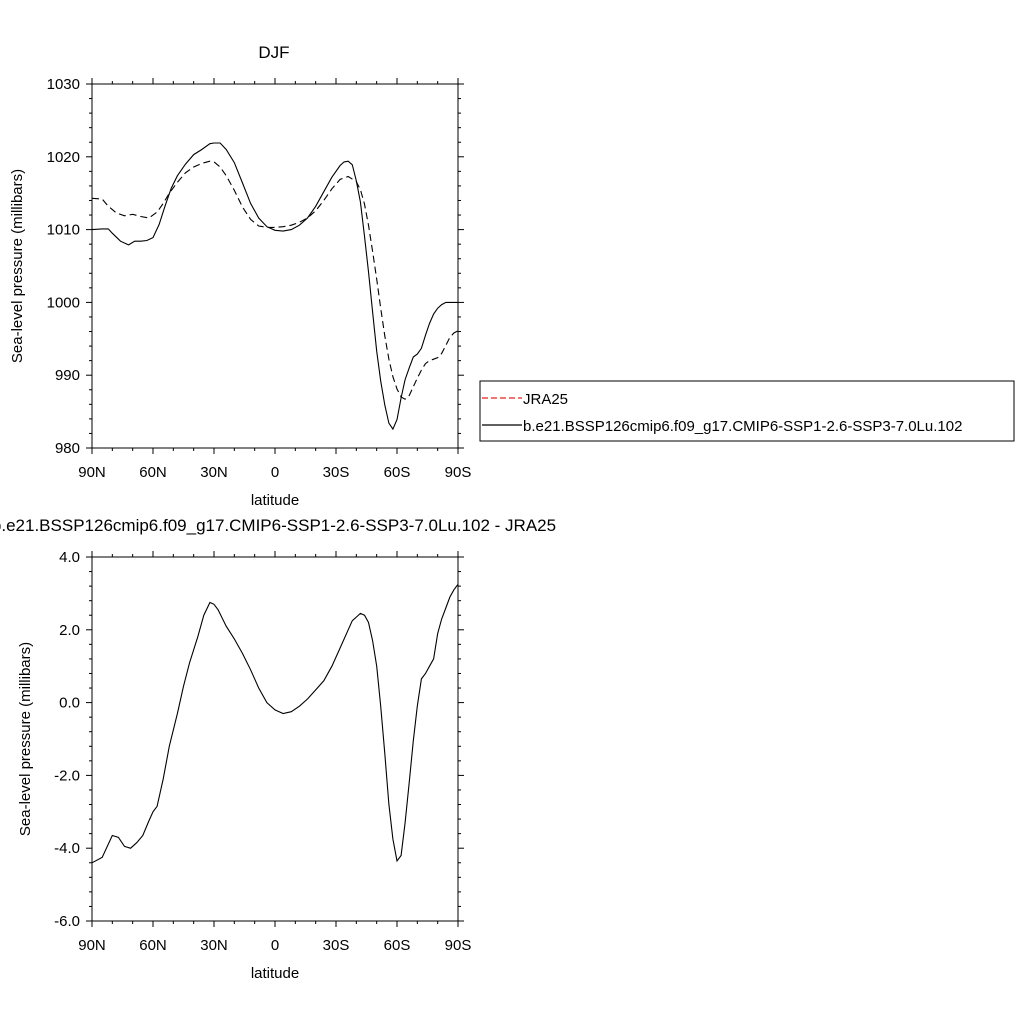 The image size is (1024, 1024). Describe the element at coordinates (63, 157) in the screenshot. I see `y-tick-label: 1020` at that location.